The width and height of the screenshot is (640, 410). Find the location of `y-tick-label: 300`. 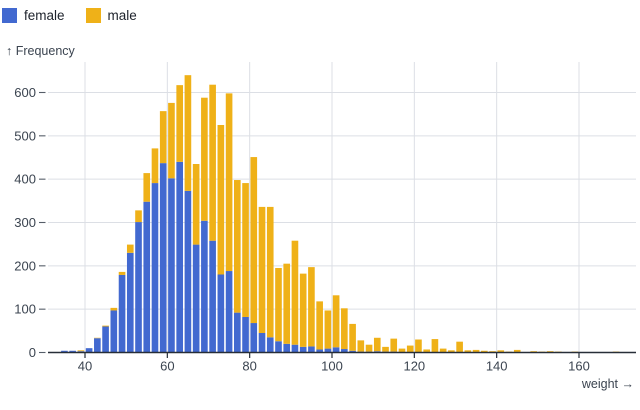

y-tick-label: 300 is located at coordinates (25, 222).